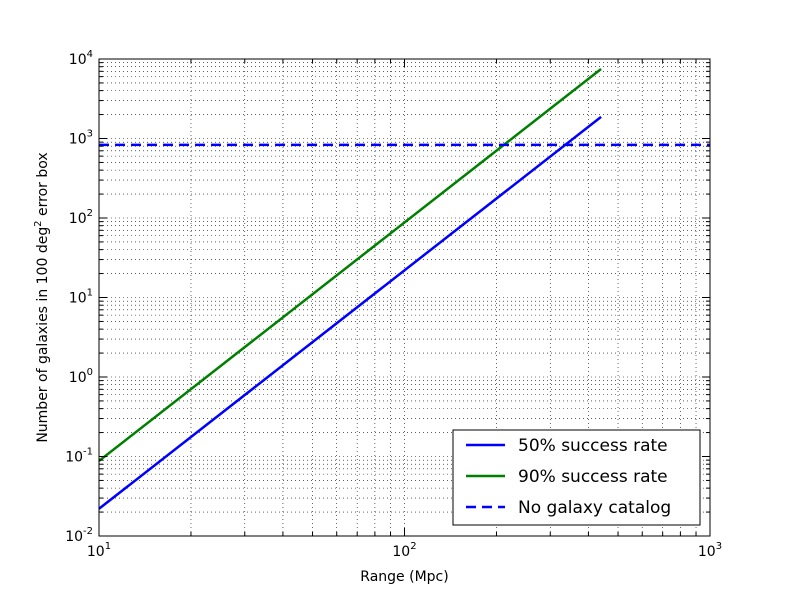 The image size is (789, 596). Describe the element at coordinates (81, 138) in the screenshot. I see `y-tick-label: 10³` at that location.